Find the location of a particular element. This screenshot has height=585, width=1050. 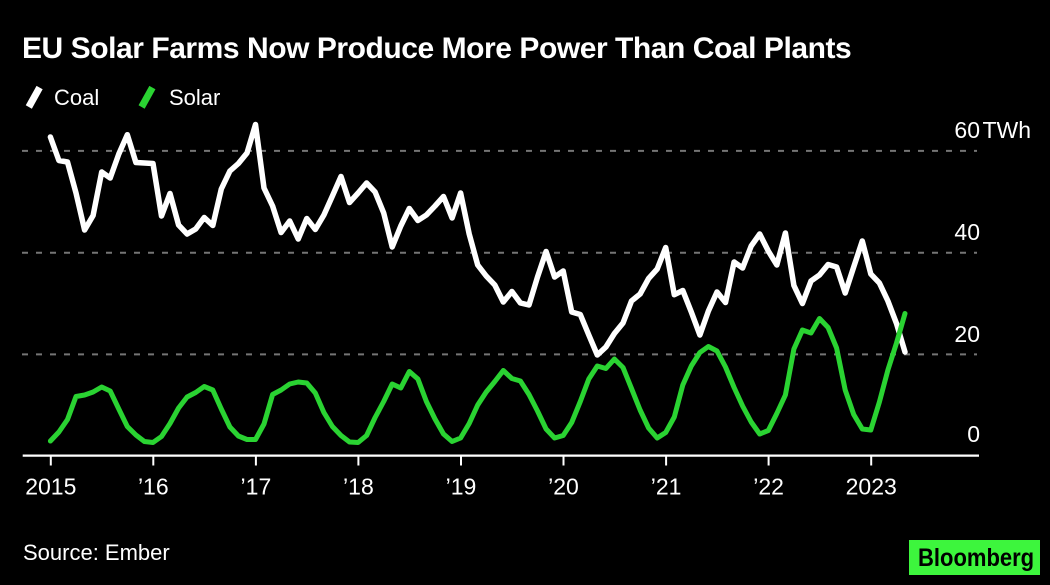

svg-text: 2015 is located at coordinates (50, 487).